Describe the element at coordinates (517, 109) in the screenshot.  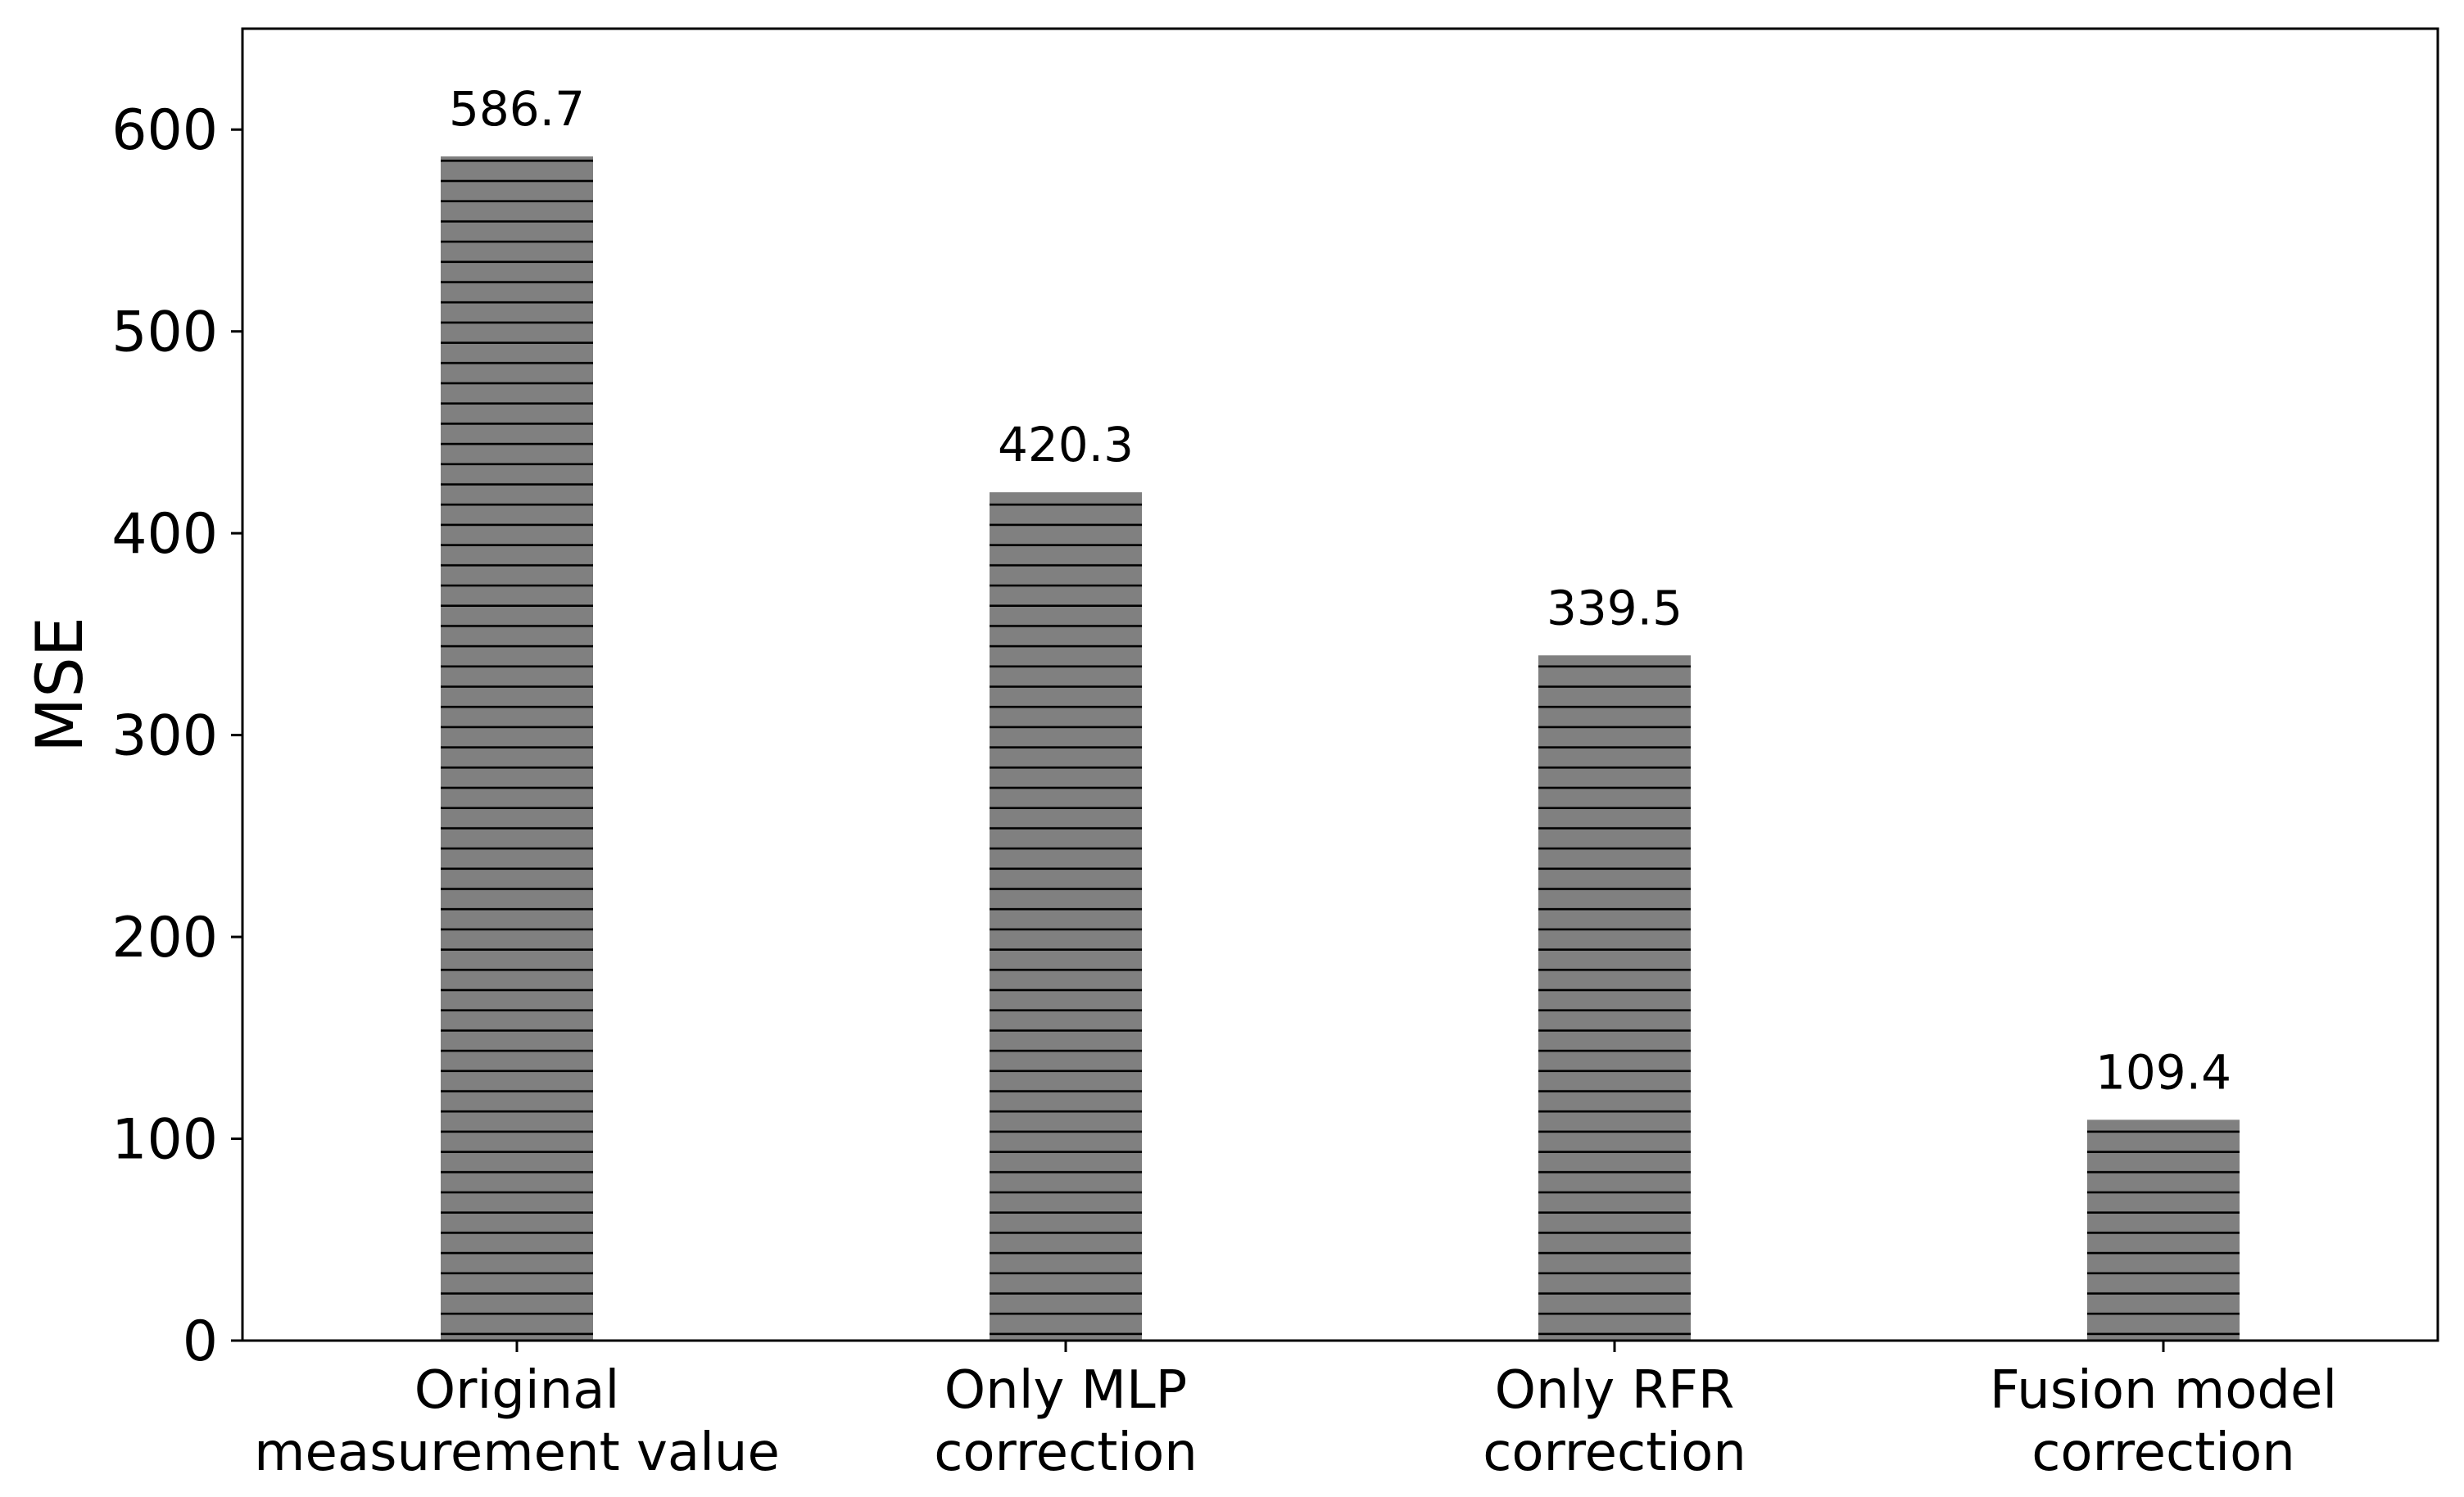
I see `data-label: 586.7` at that location.